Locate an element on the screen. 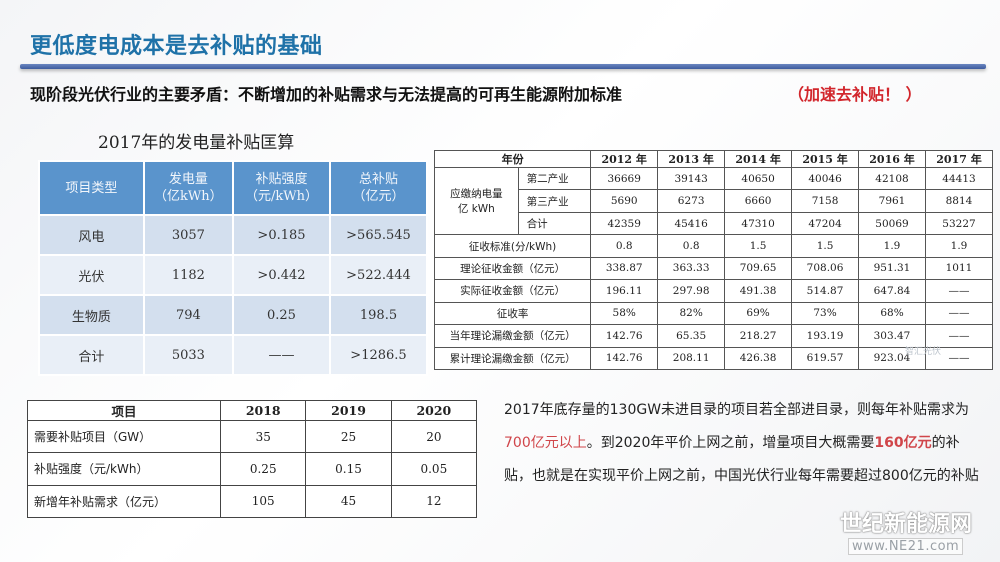  highlight-amount: 160亿元 is located at coordinates (903, 443).